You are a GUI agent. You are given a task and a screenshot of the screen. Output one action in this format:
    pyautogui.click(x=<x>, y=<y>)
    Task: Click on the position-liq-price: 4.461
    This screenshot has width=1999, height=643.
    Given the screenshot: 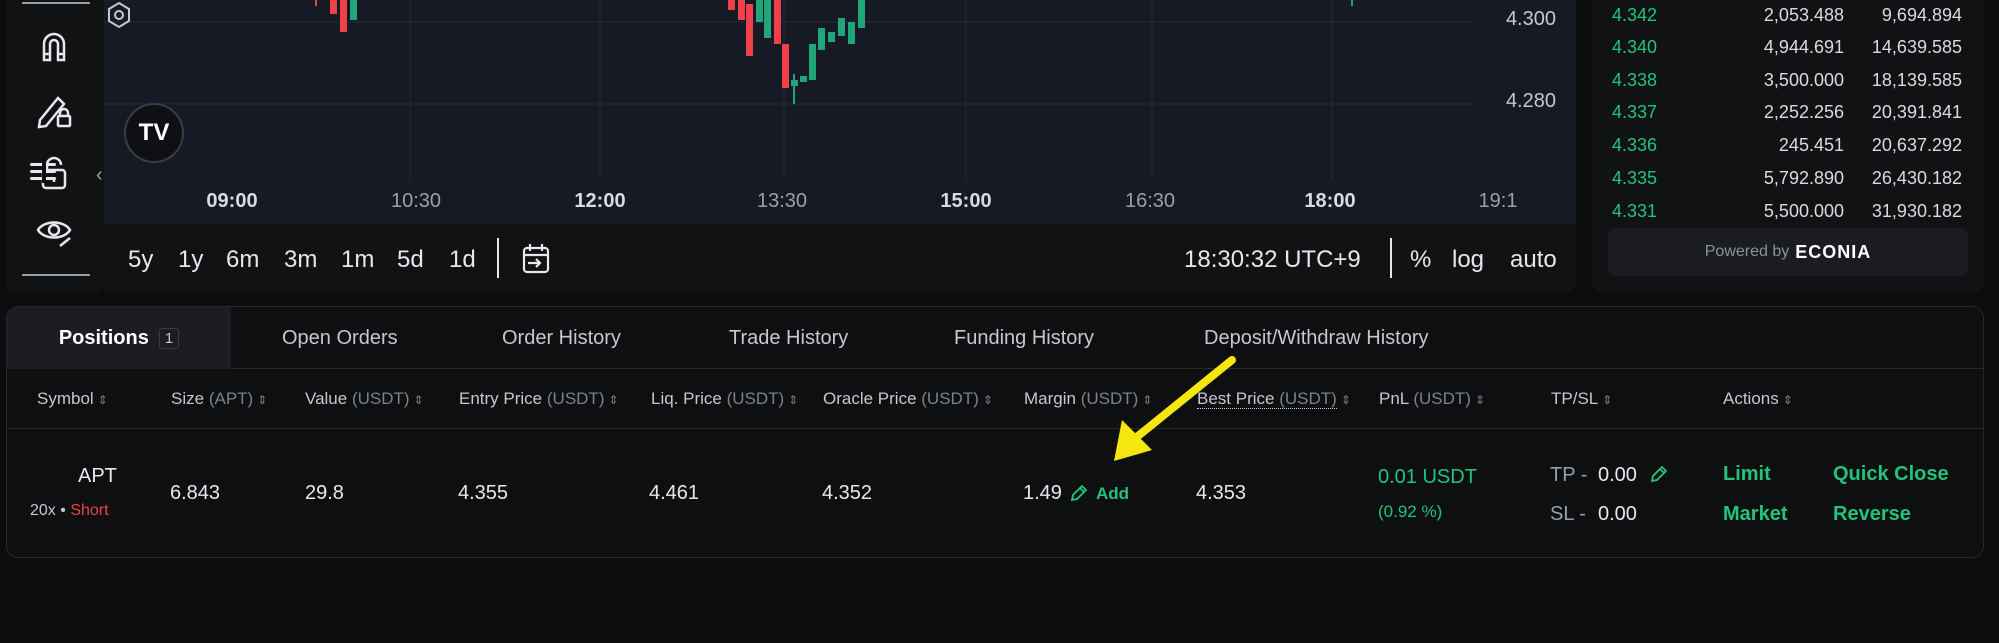 What is the action you would take?
    pyautogui.click(x=674, y=493)
    